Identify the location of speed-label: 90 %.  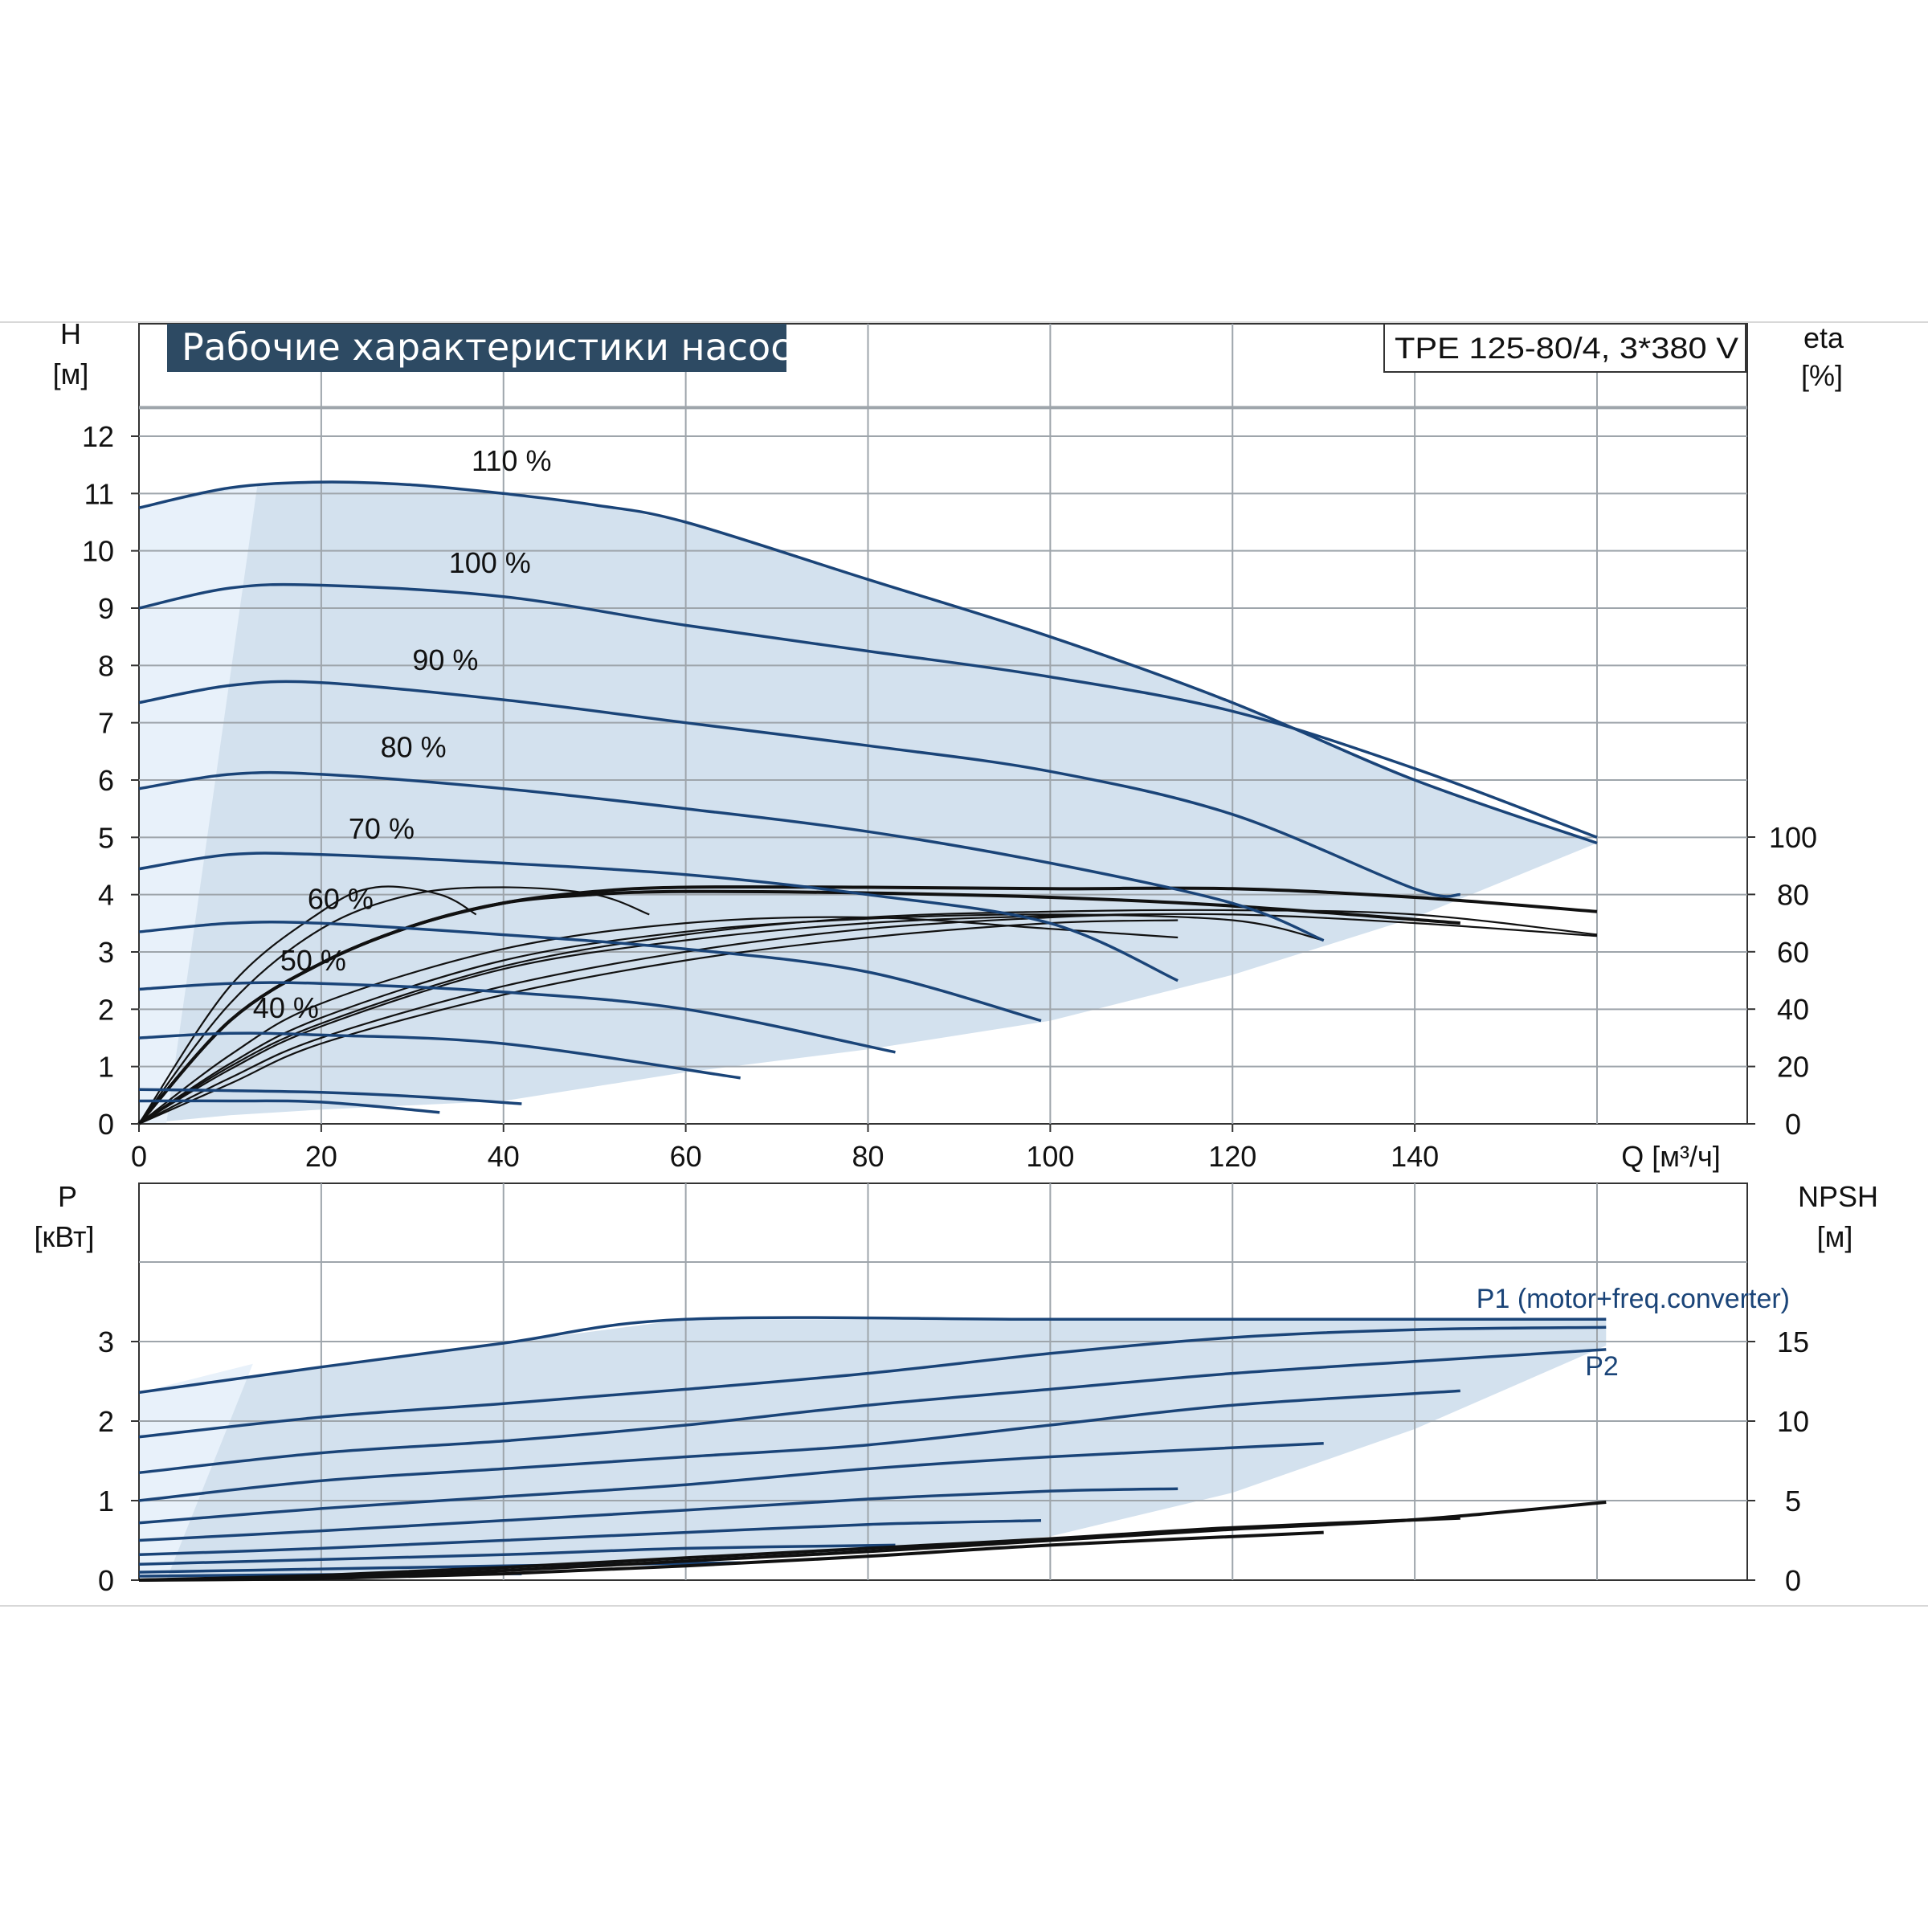
(445, 659).